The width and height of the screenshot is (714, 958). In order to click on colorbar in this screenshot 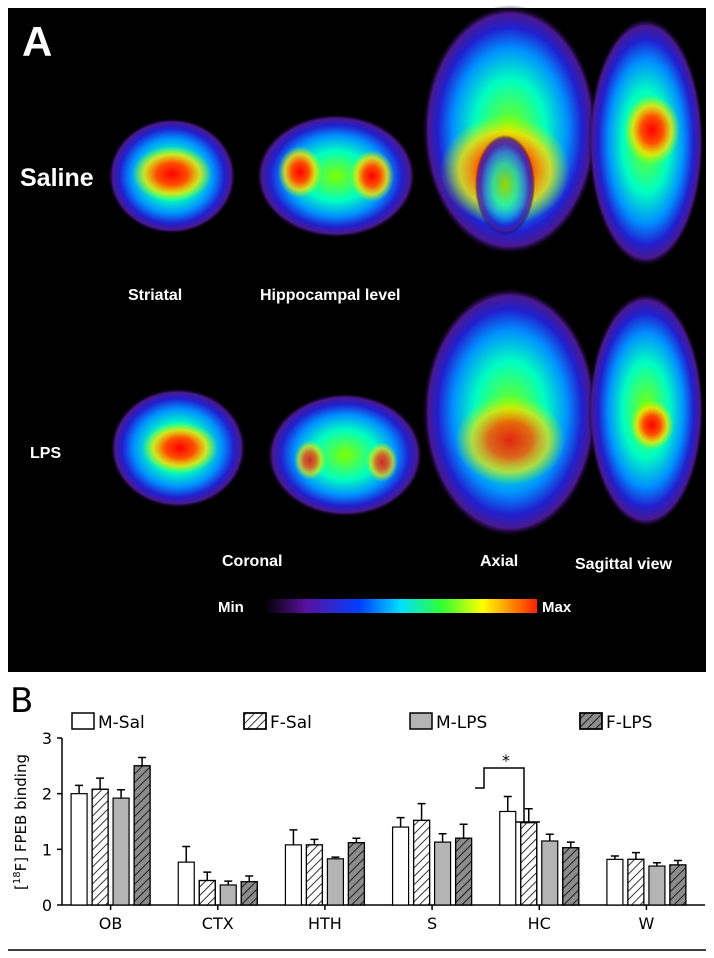, I will do `click(401, 606)`.